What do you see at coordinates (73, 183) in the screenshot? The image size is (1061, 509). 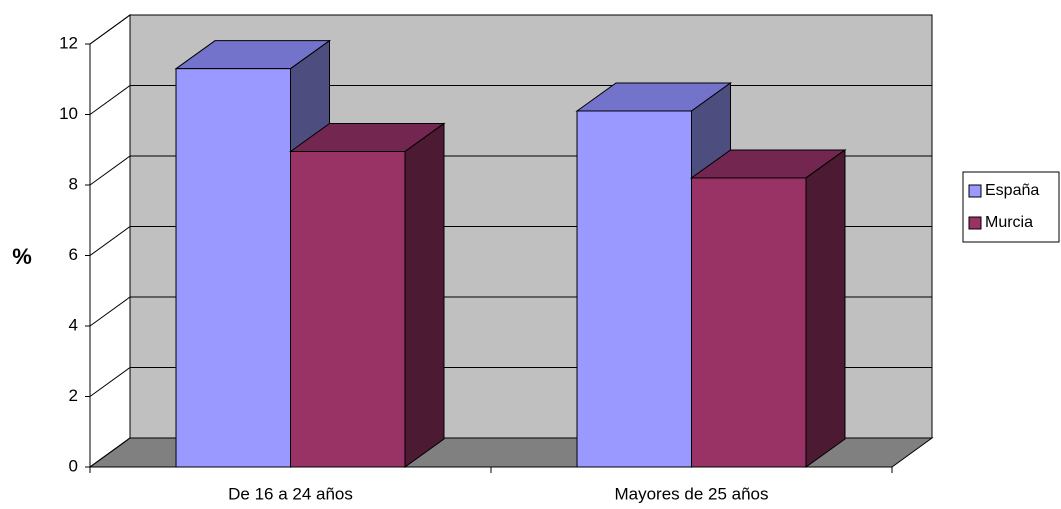 I see `y-tick-label: 8` at bounding box center [73, 183].